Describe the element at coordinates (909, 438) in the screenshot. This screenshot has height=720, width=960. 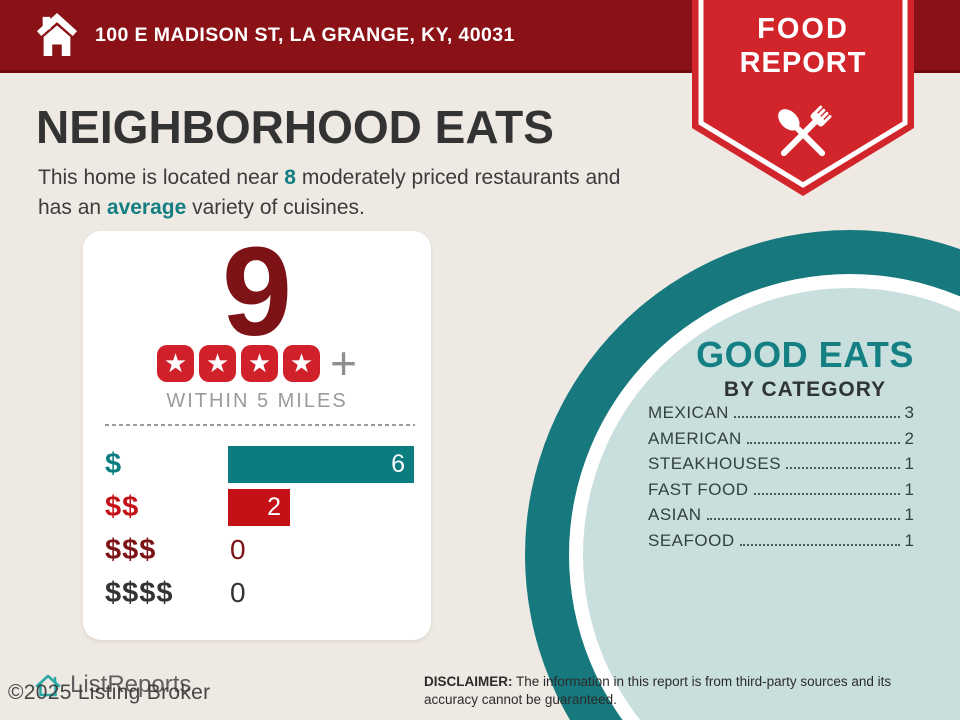
I see `category-count: 2` at that location.